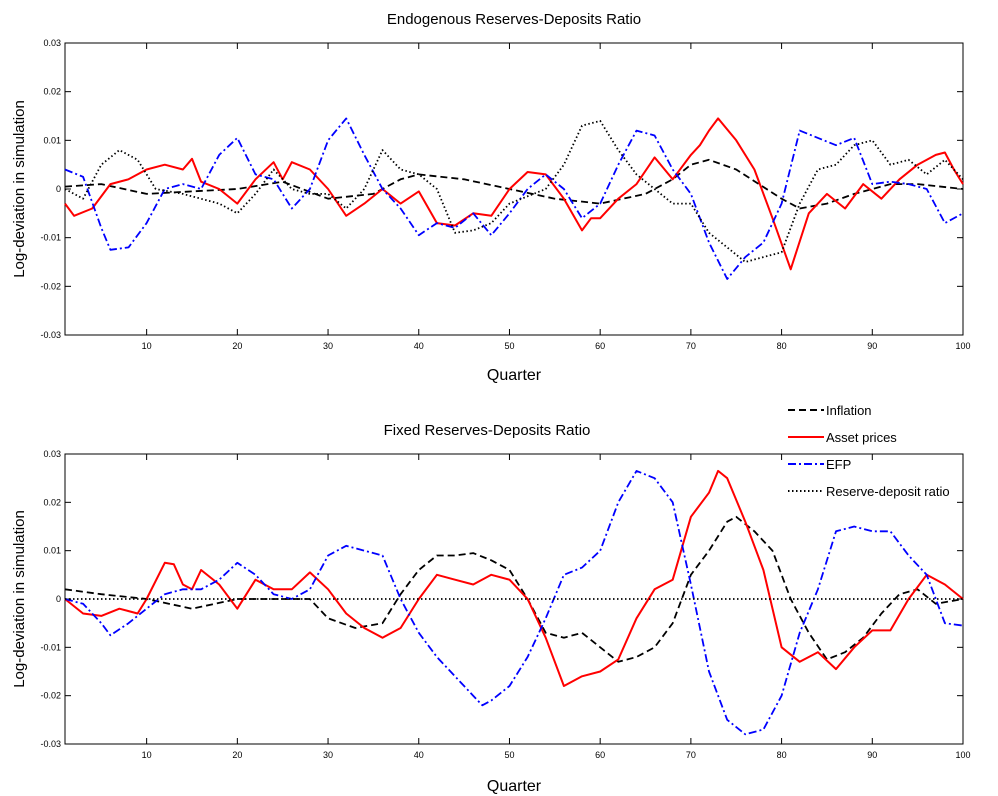 This screenshot has height=796, width=998. Describe the element at coordinates (888, 491) in the screenshot. I see `legend-label: Reserve-deposit ratio` at that location.